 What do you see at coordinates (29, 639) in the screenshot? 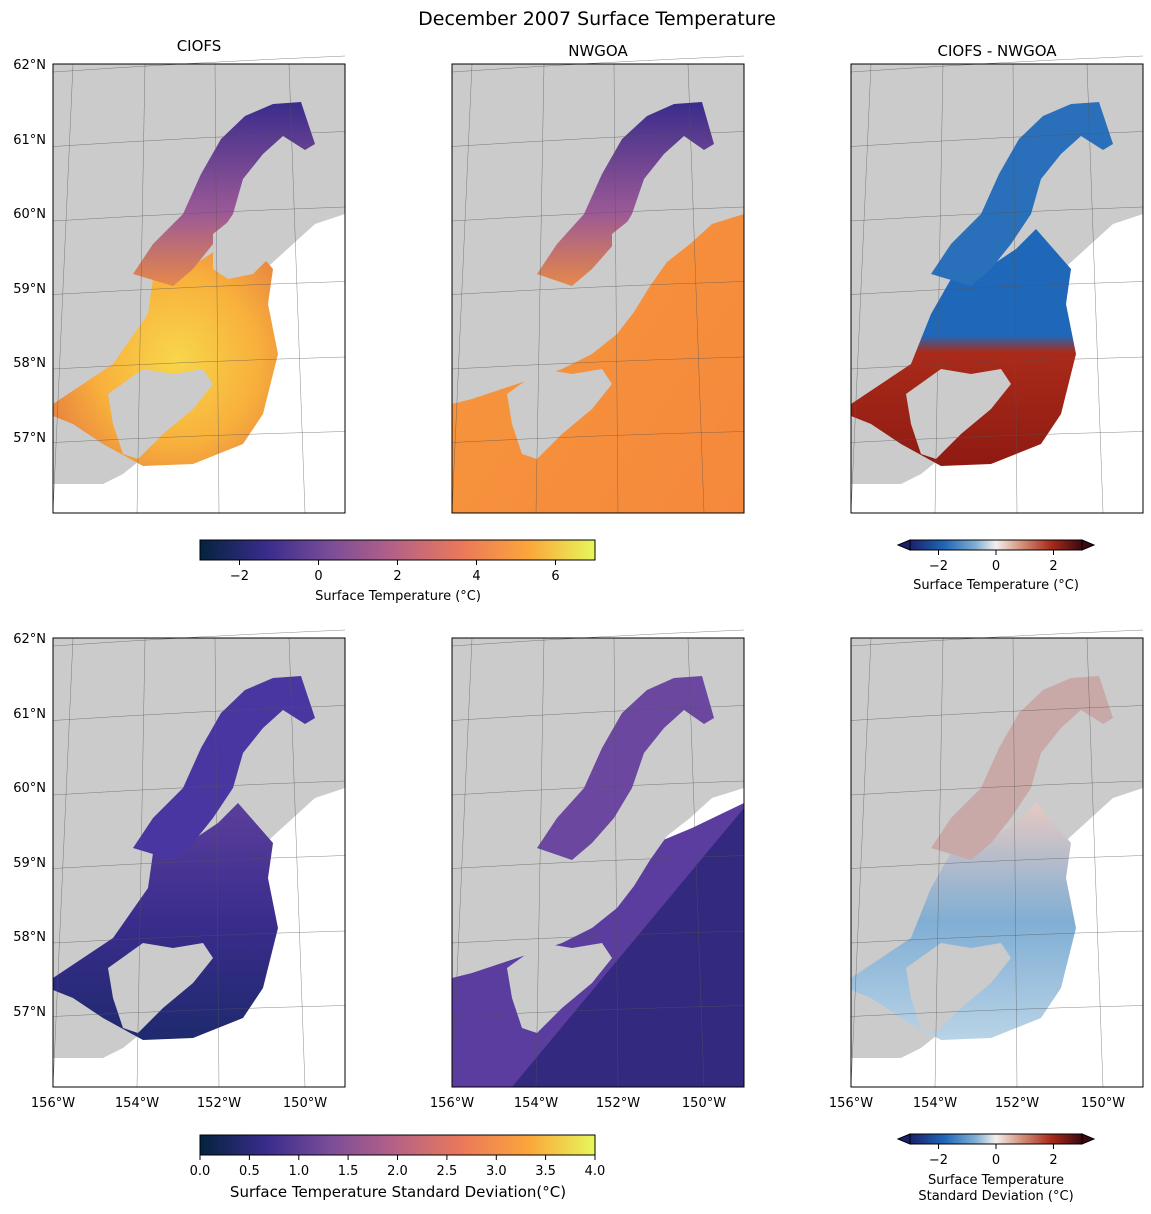
I see `lat-label: 62°N` at bounding box center [29, 639].